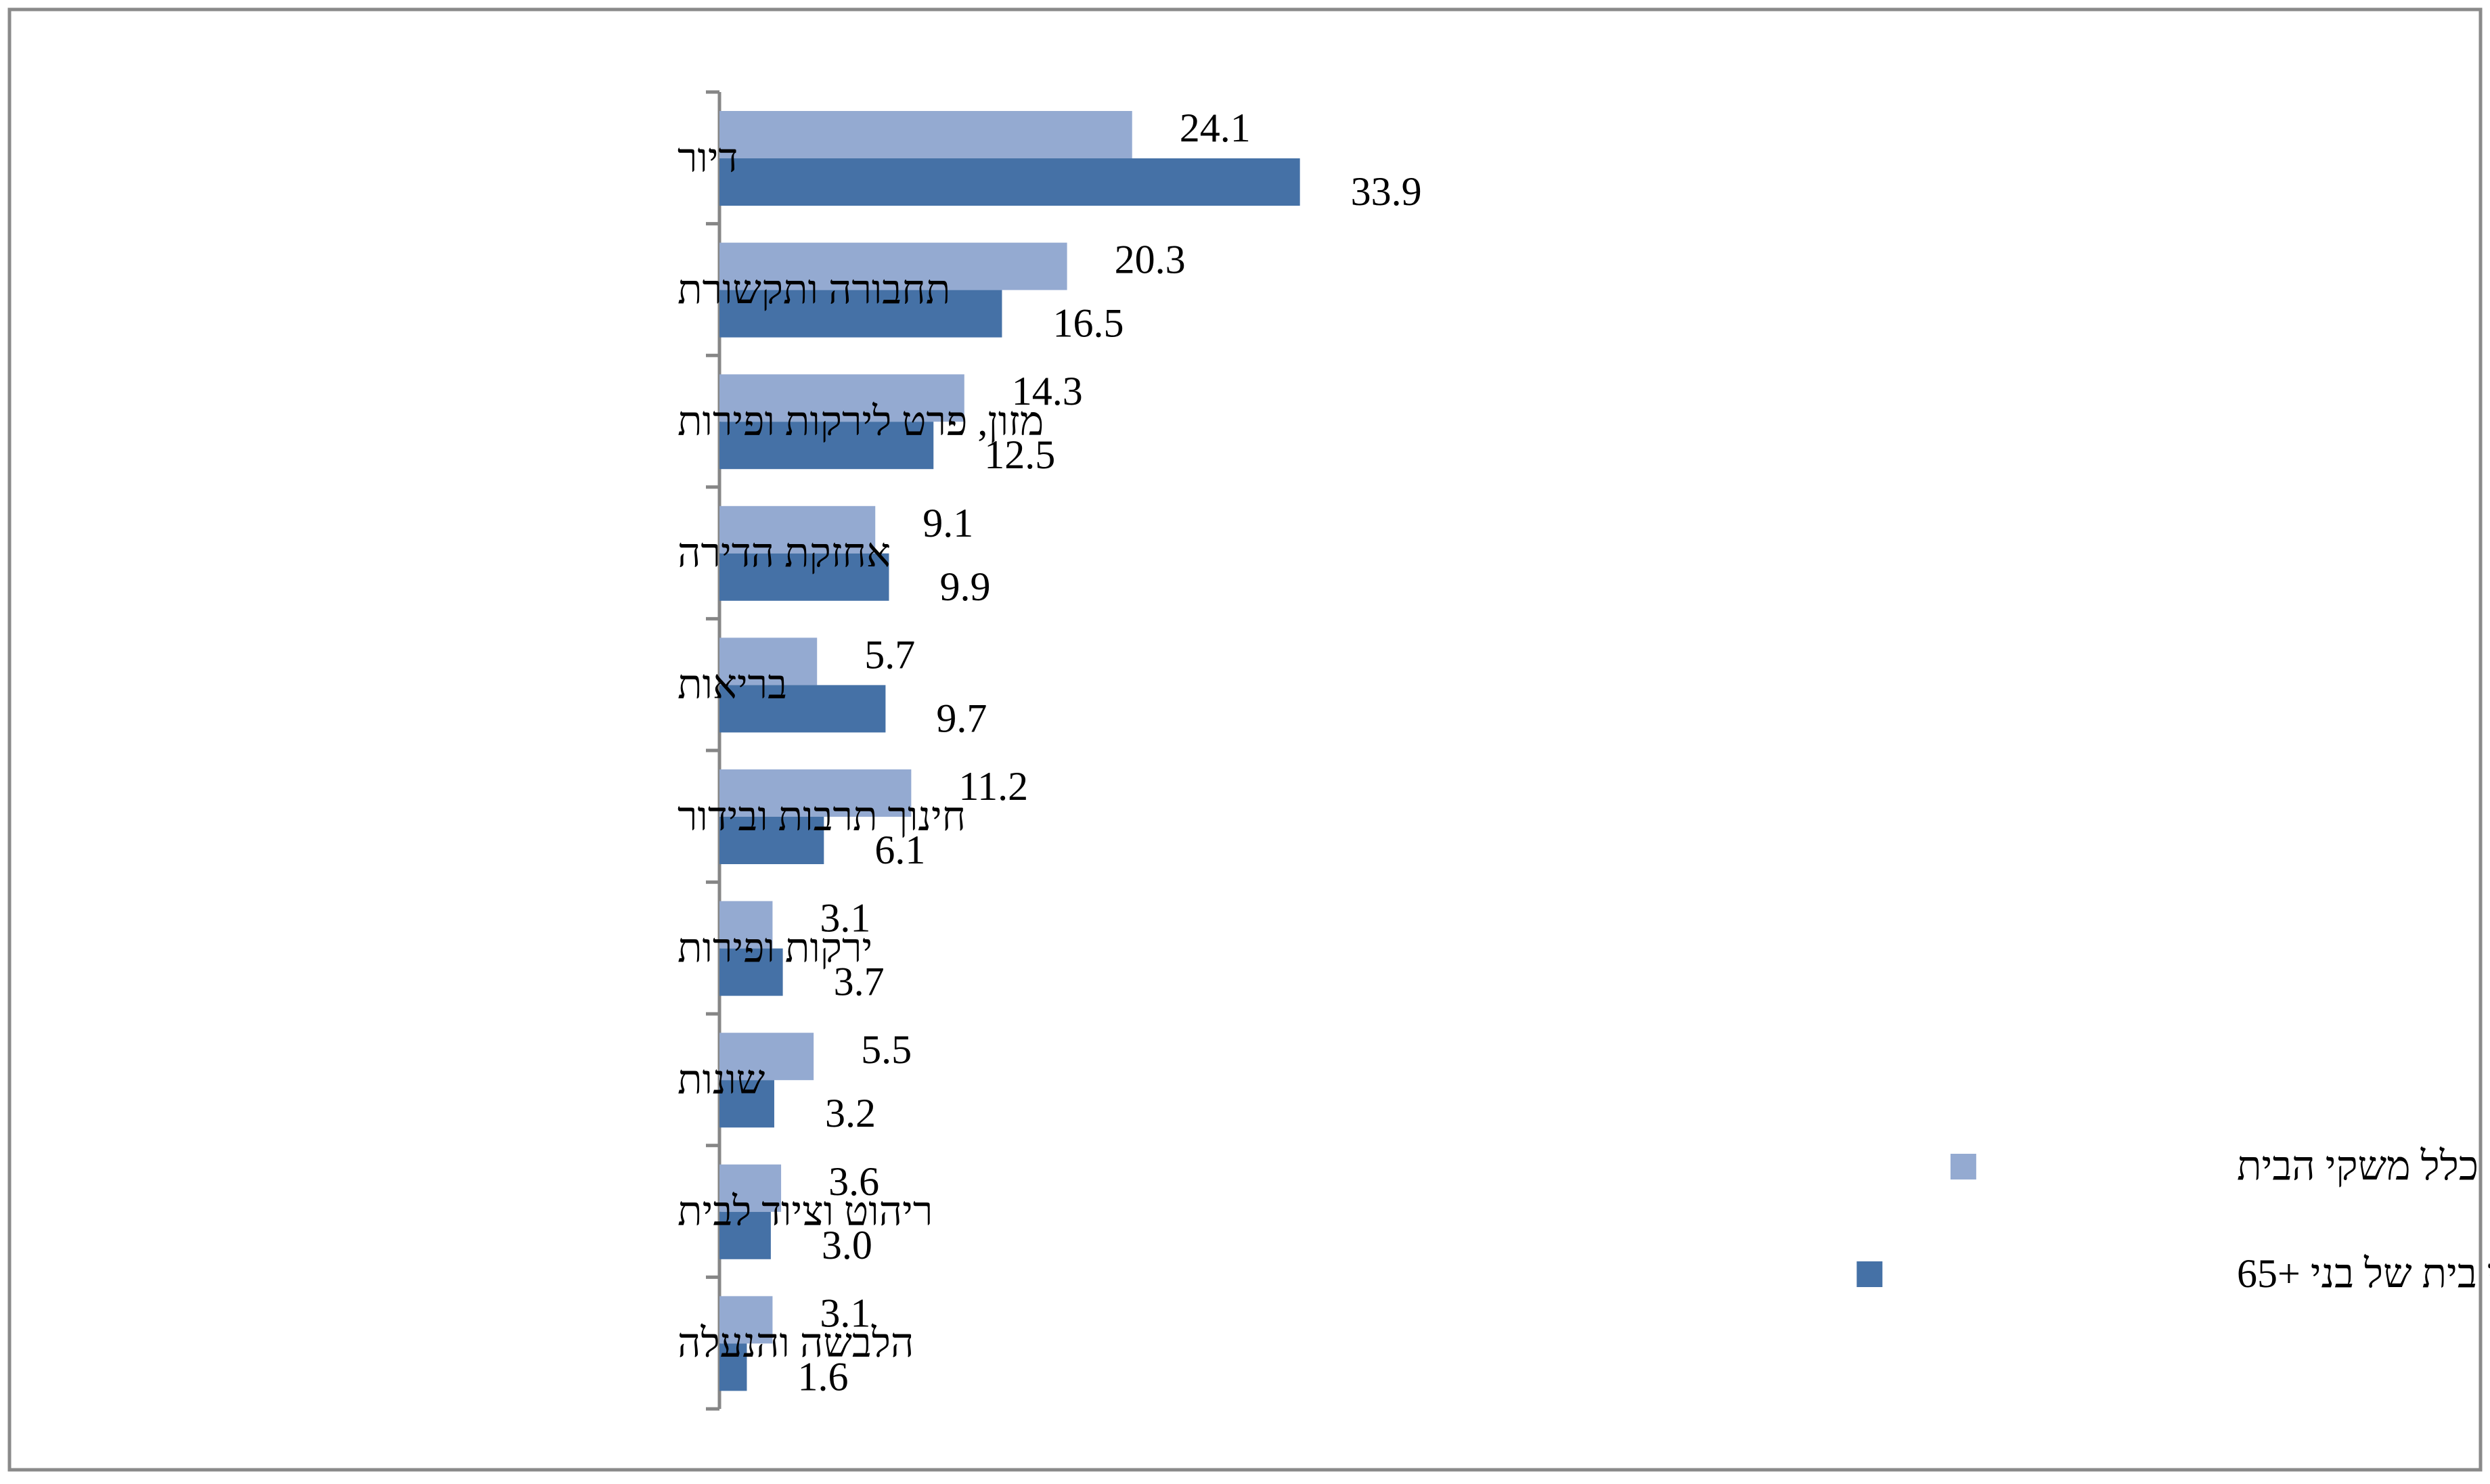  I want to click on data-label: 9.9, so click(964, 586).